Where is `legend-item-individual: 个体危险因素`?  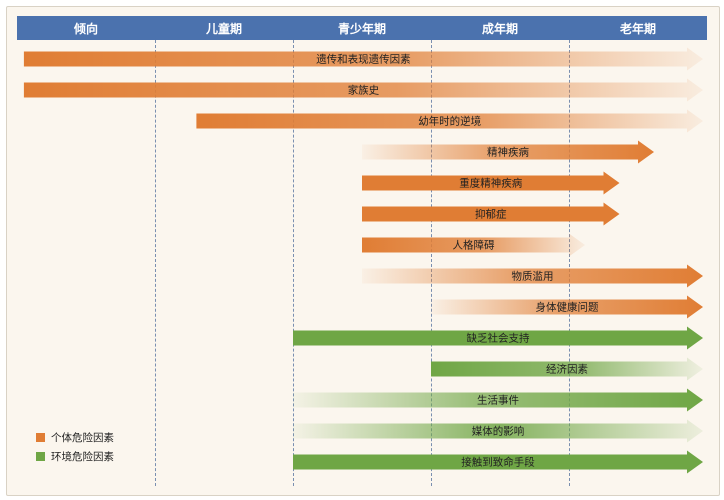 legend-item-individual: 个体危险因素 is located at coordinates (75, 437).